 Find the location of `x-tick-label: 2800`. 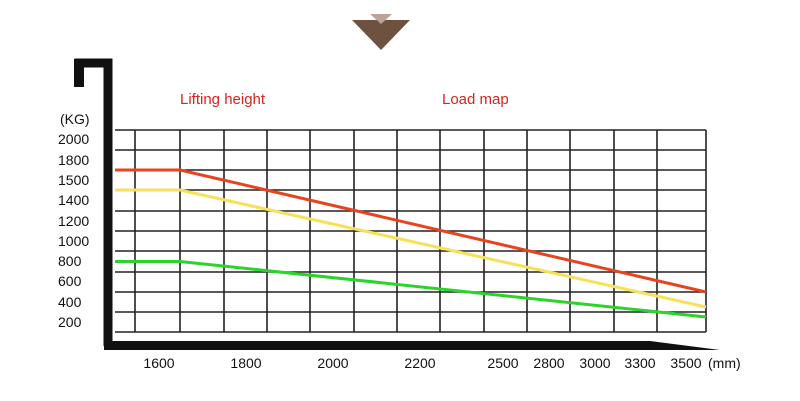

x-tick-label: 2800 is located at coordinates (548, 363).